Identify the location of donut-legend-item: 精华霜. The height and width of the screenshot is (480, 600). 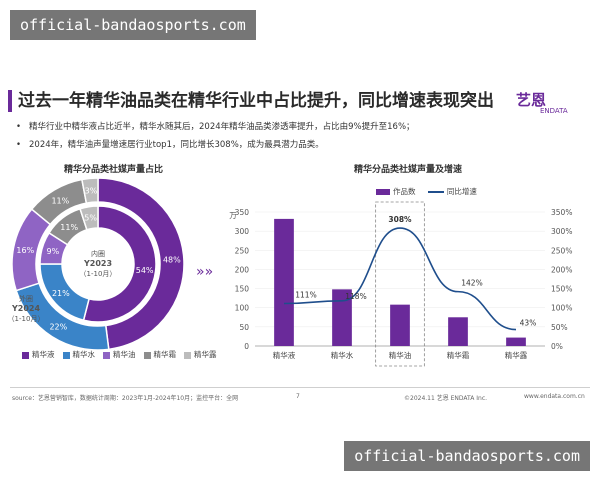
(160, 354).